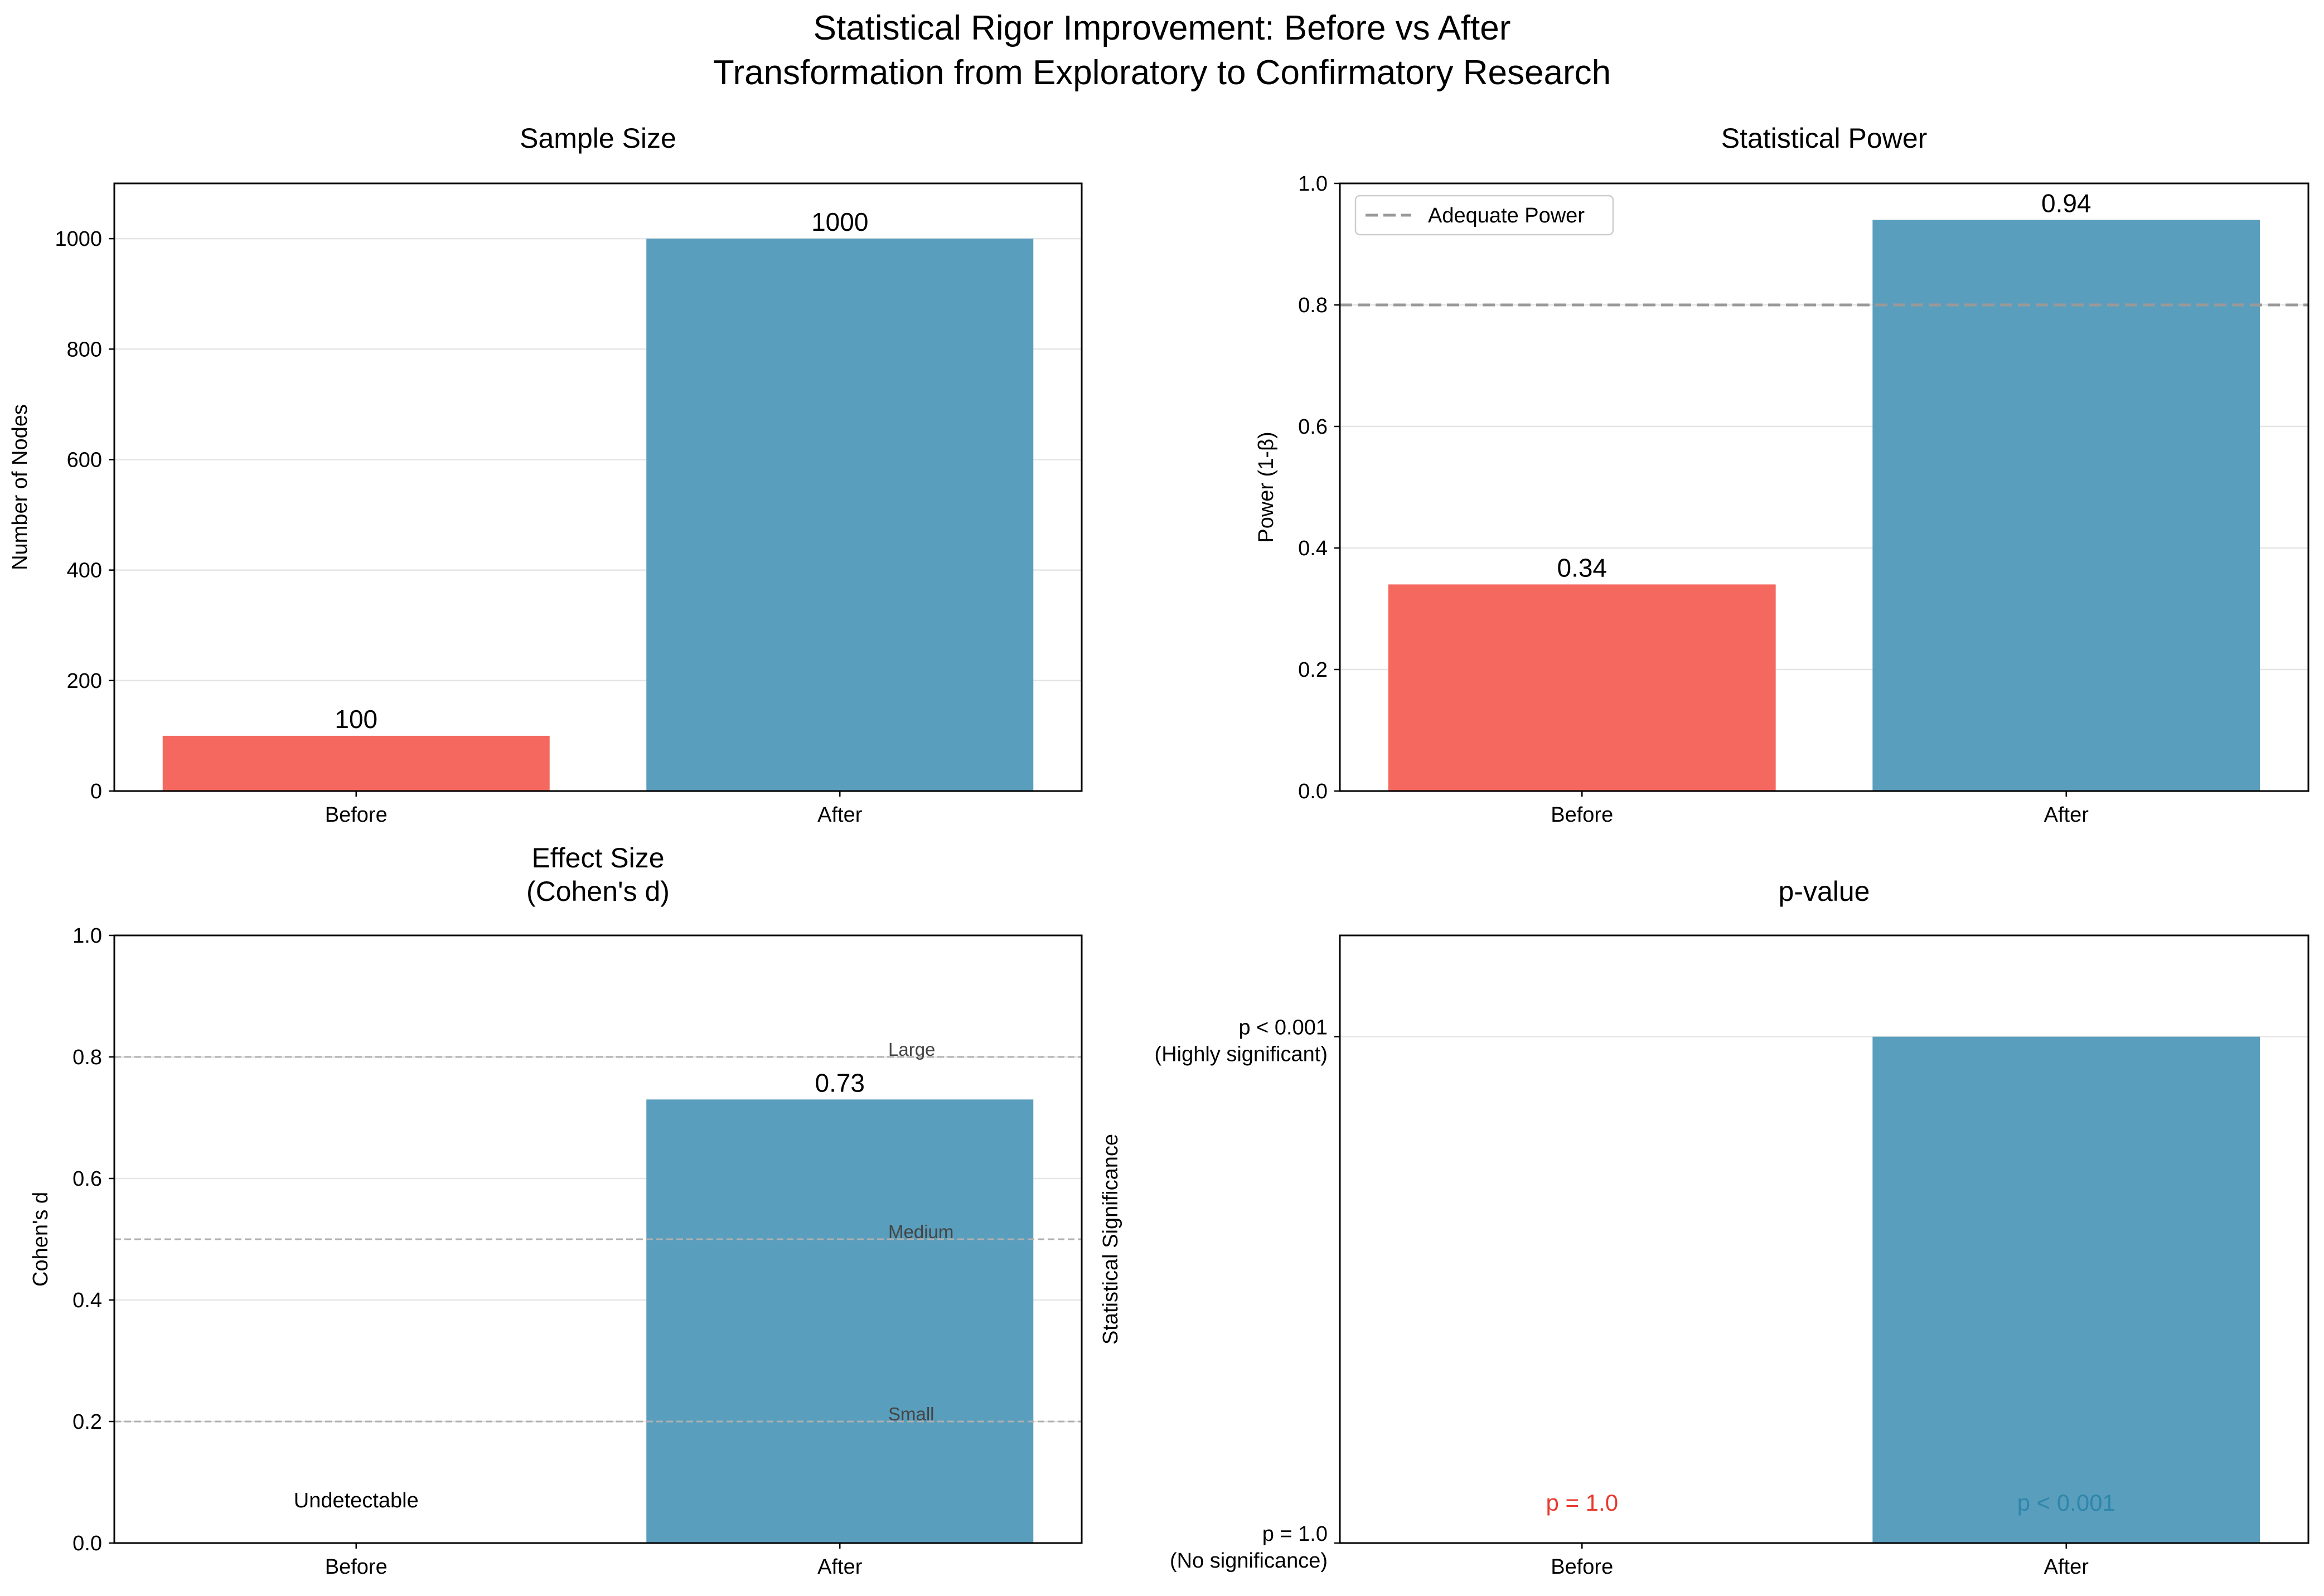 This screenshot has height=1596, width=2324. Describe the element at coordinates (1295, 1534) in the screenshot. I see `y-tick-label: p = 1.0` at that location.